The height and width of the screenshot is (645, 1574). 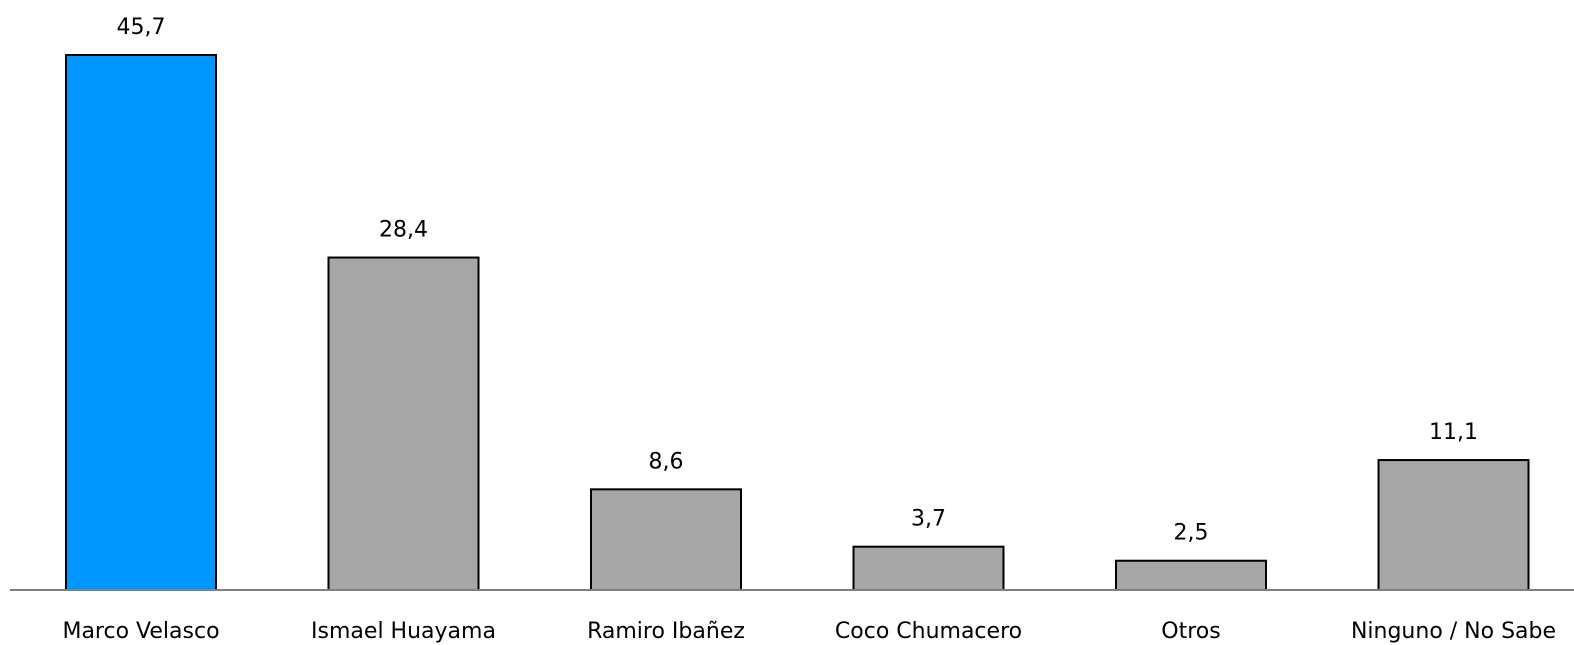 I want to click on value-label-1: 28,4, so click(x=403, y=230).